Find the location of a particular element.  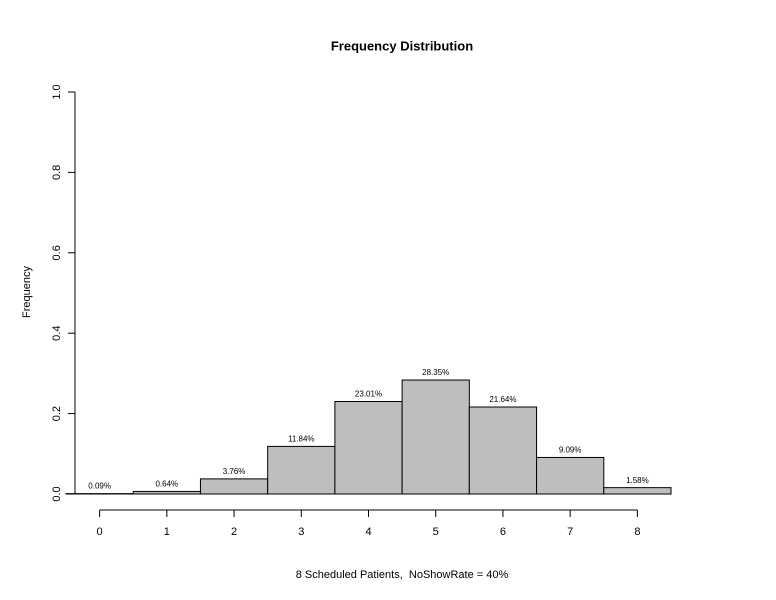

y-tick-label: 0.8 is located at coordinates (57, 172).